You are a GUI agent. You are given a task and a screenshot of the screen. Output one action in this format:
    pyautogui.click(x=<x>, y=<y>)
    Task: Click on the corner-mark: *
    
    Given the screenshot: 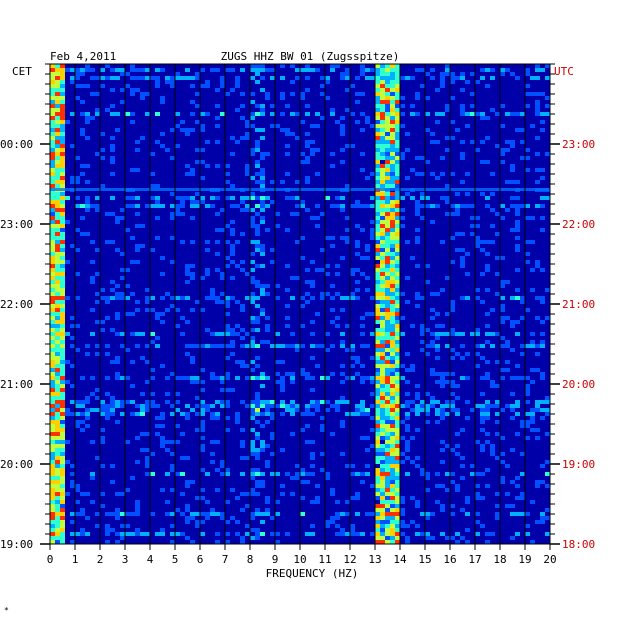 What is the action you would take?
    pyautogui.click(x=6, y=610)
    